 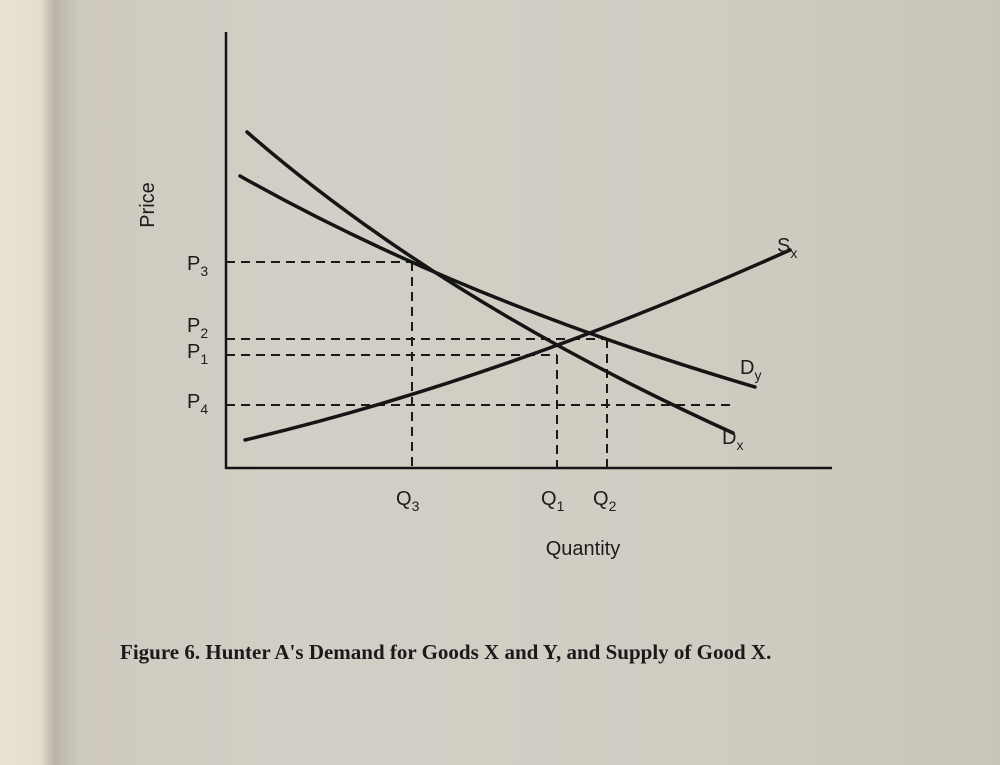 What do you see at coordinates (197, 328) in the screenshot?
I see `p2-label: P2` at bounding box center [197, 328].